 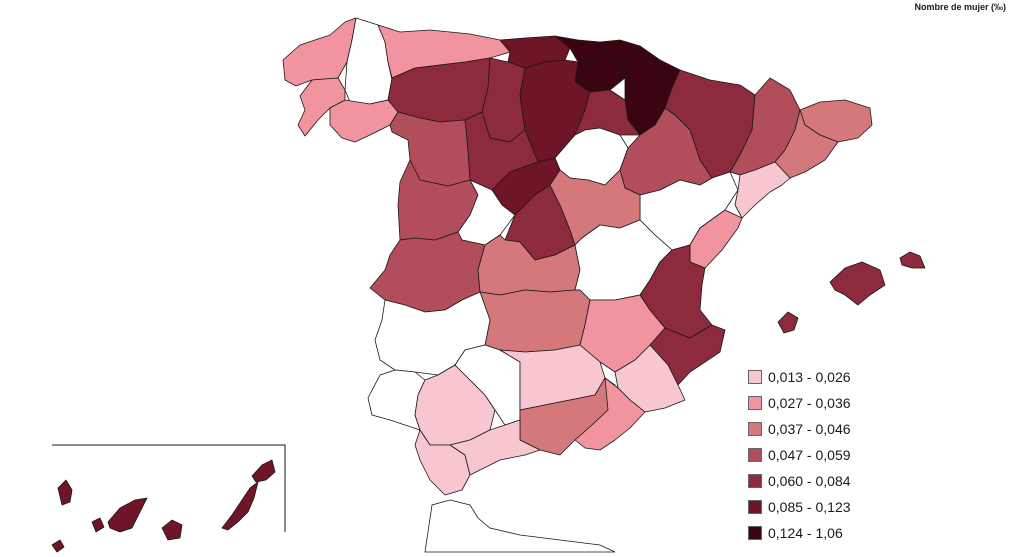 What do you see at coordinates (595, 207) in the screenshot?
I see `province-guadalajara` at bounding box center [595, 207].